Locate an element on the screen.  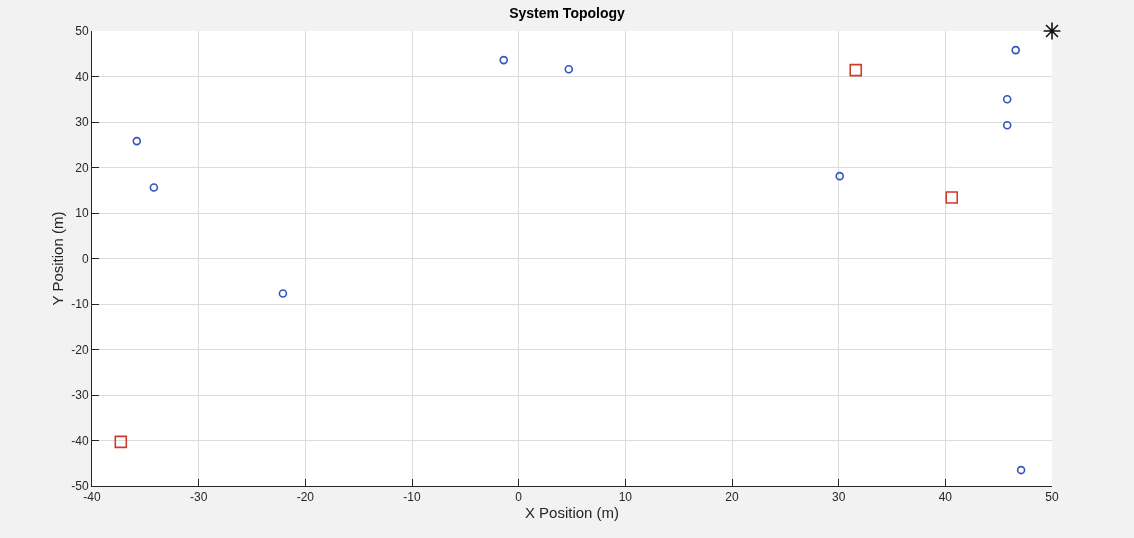
y-tick-label: -50 is located at coordinates (80, 486).